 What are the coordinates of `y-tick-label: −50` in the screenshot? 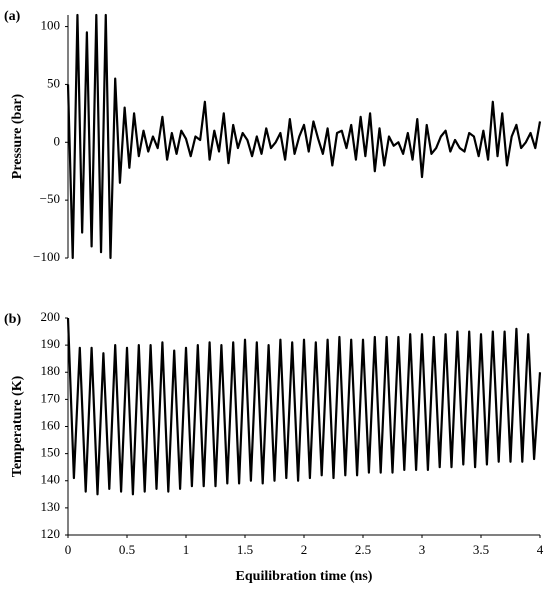 It's located at (50, 198).